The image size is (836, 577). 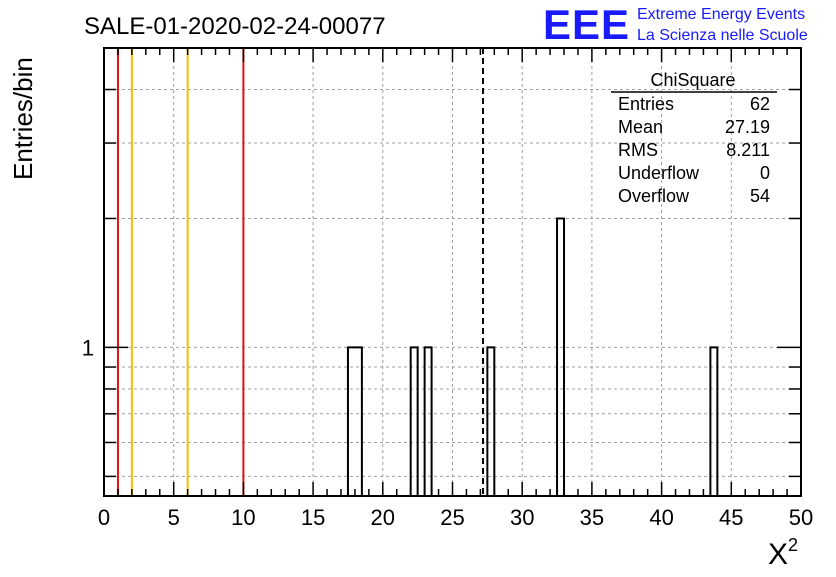 I want to click on x-tick-label: 40, so click(x=661, y=517).